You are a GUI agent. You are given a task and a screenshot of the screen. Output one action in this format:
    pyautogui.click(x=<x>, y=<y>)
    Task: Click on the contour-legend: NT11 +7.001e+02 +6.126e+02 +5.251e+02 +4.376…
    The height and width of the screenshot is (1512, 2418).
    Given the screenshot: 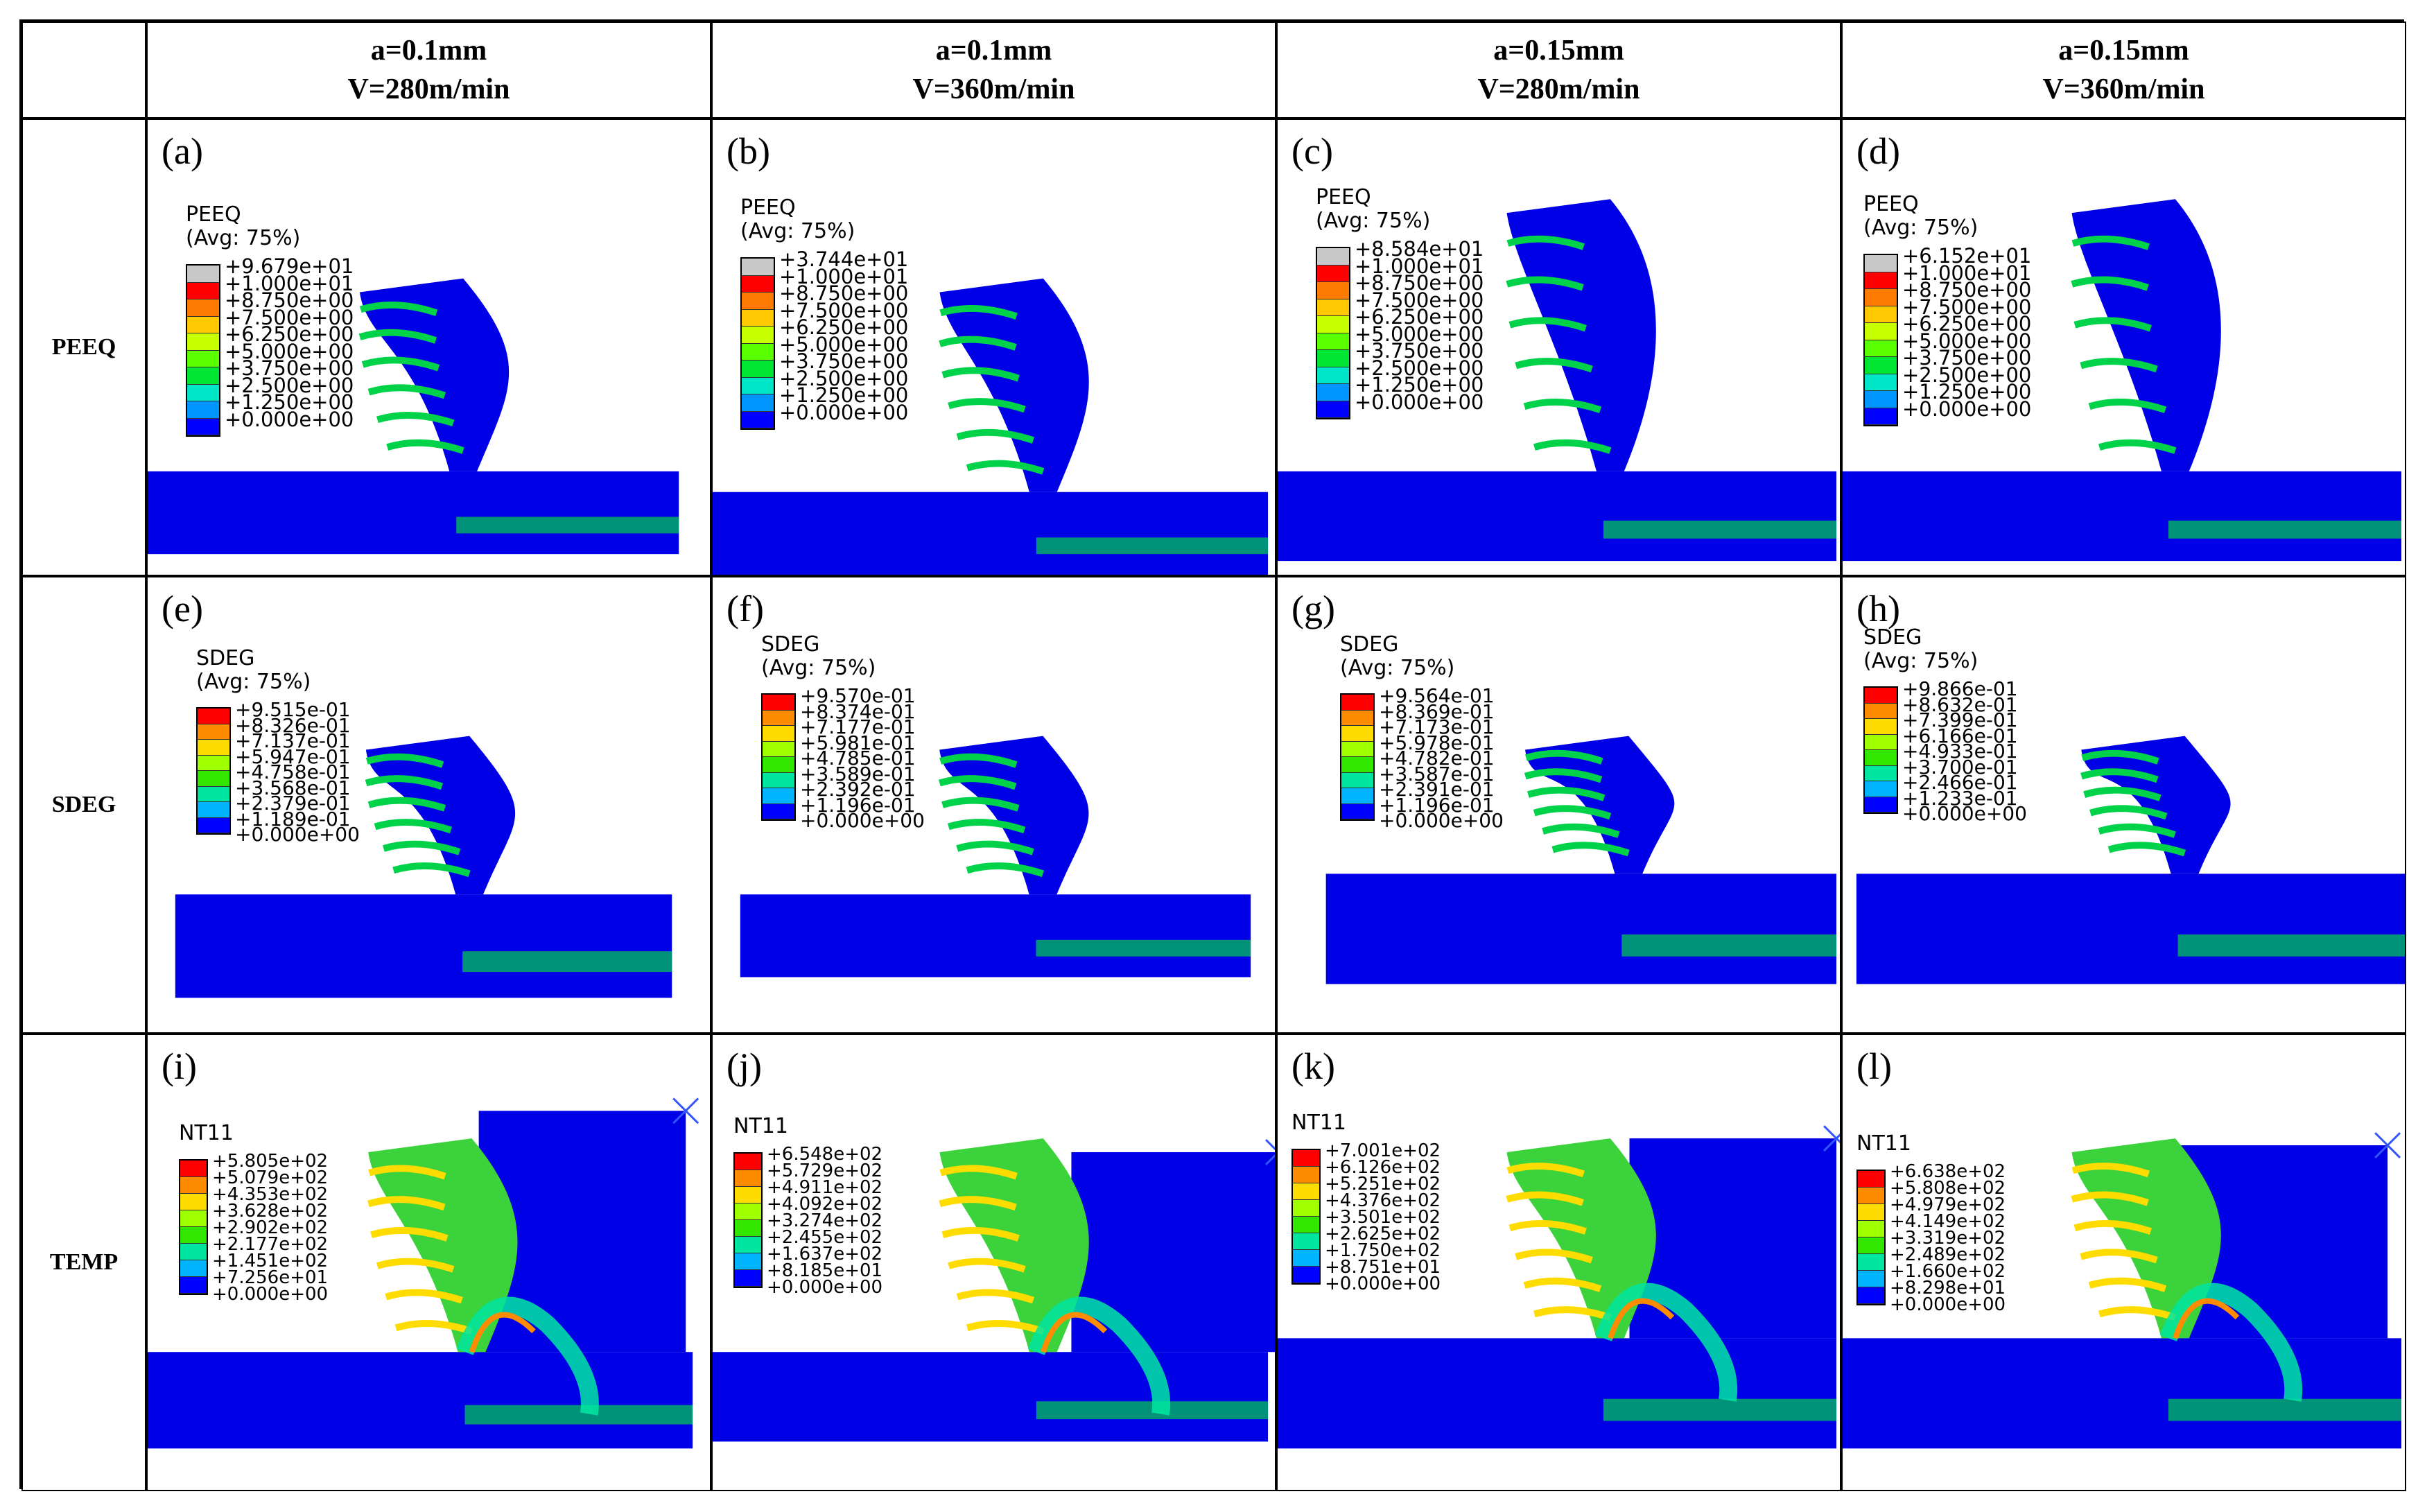 What is the action you would take?
    pyautogui.click(x=1423, y=1206)
    